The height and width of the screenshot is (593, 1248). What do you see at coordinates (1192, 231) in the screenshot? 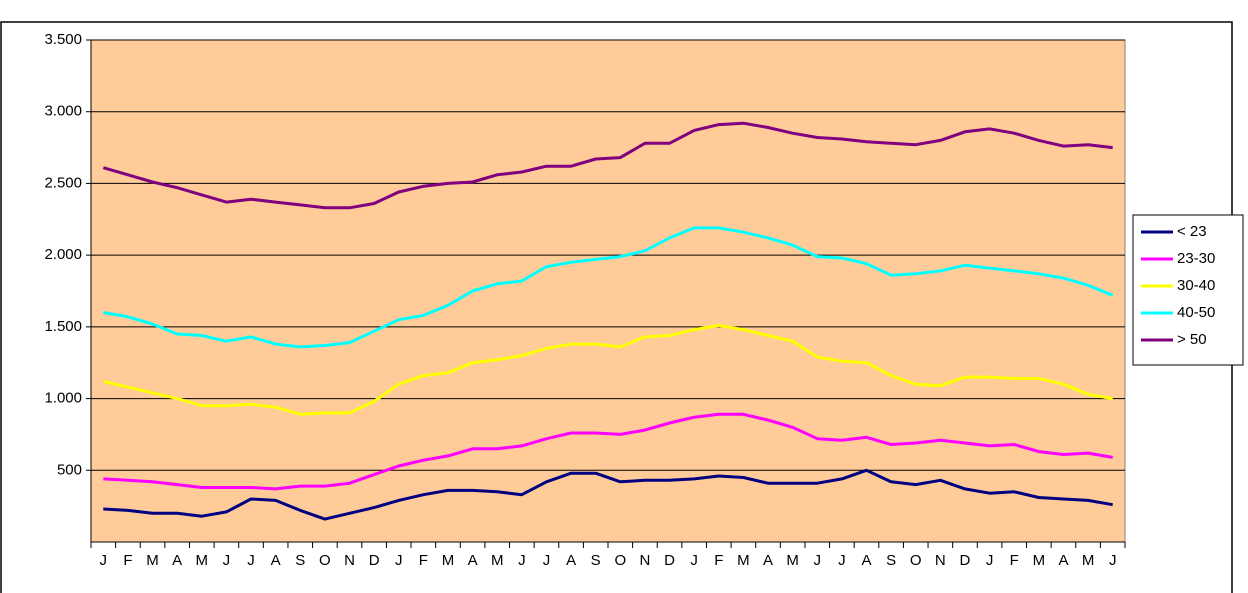
I see `legend-label: < 23` at bounding box center [1192, 231].